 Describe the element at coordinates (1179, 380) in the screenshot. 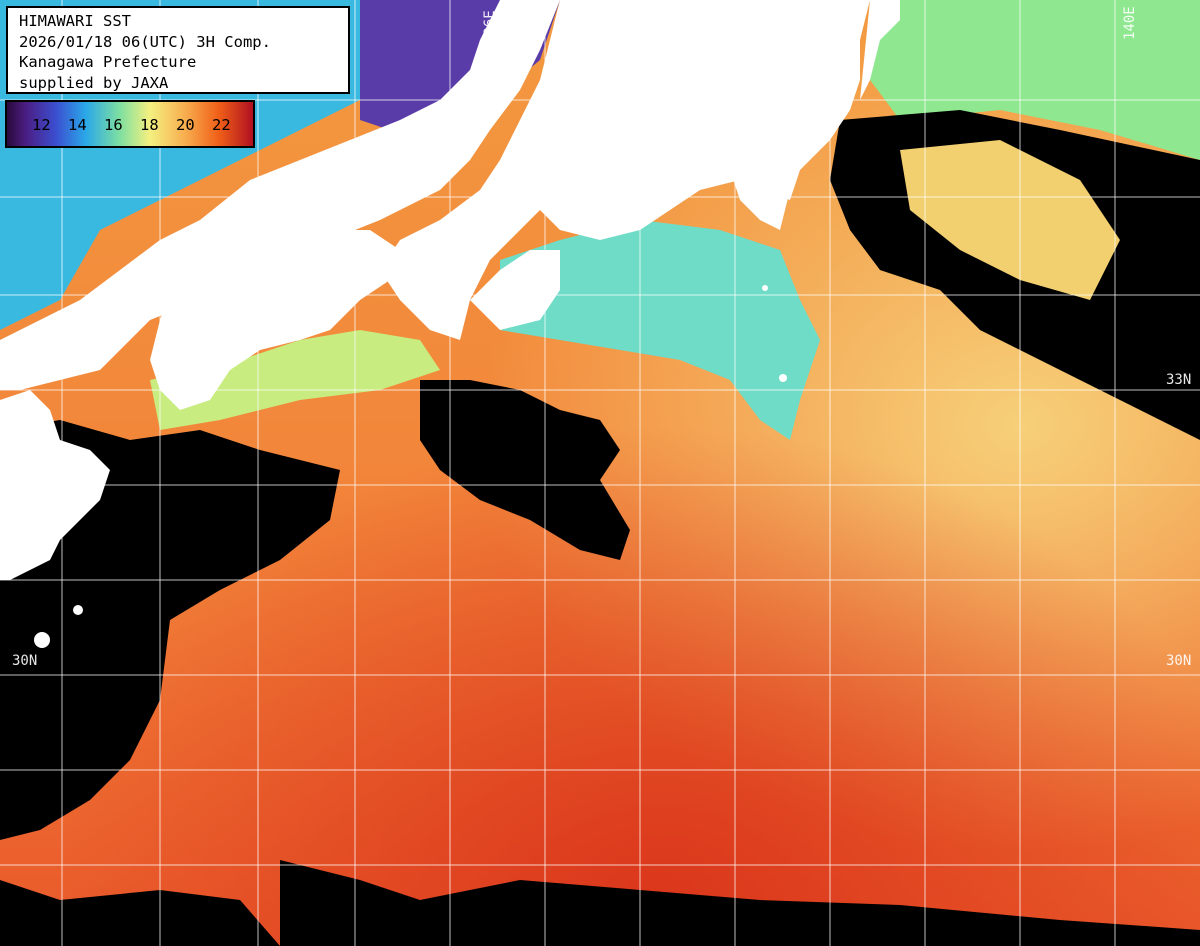

I see `lat-label-33-right: 33N` at that location.